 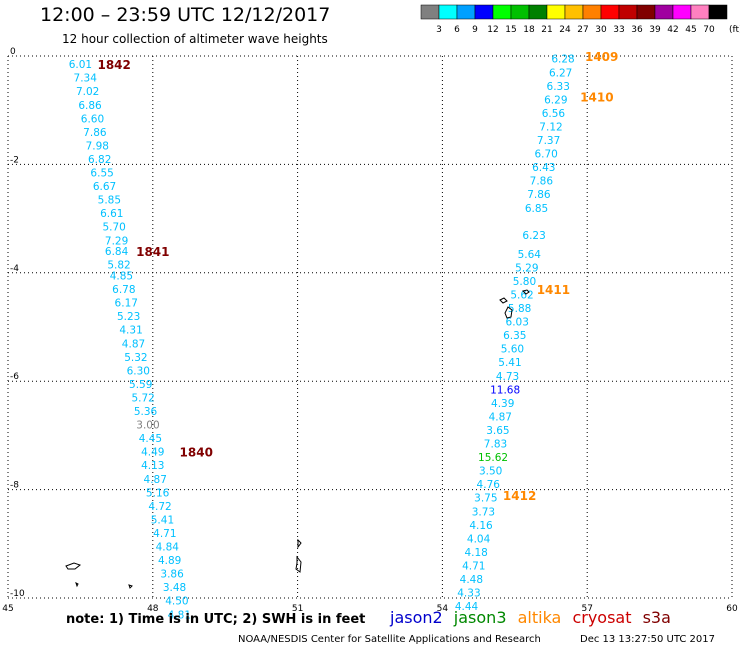 What do you see at coordinates (87, 92) in the screenshot?
I see `wave-height-value: 7.02` at bounding box center [87, 92].